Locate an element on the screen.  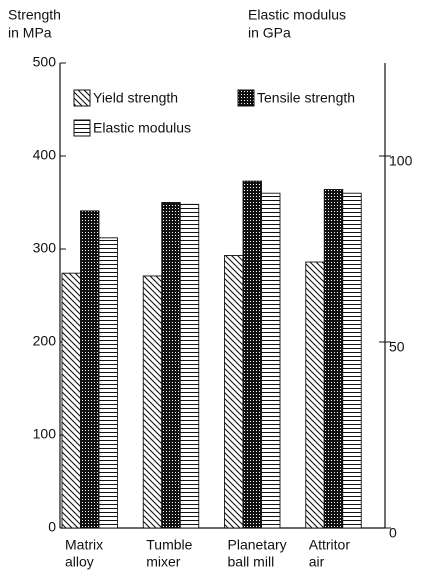
y2-axis-label: Elastic modulus is located at coordinates (297, 15).